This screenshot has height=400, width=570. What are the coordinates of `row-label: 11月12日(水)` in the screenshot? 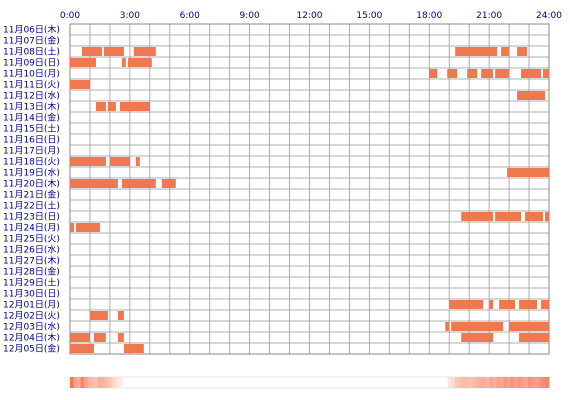 It's located at (31, 96).